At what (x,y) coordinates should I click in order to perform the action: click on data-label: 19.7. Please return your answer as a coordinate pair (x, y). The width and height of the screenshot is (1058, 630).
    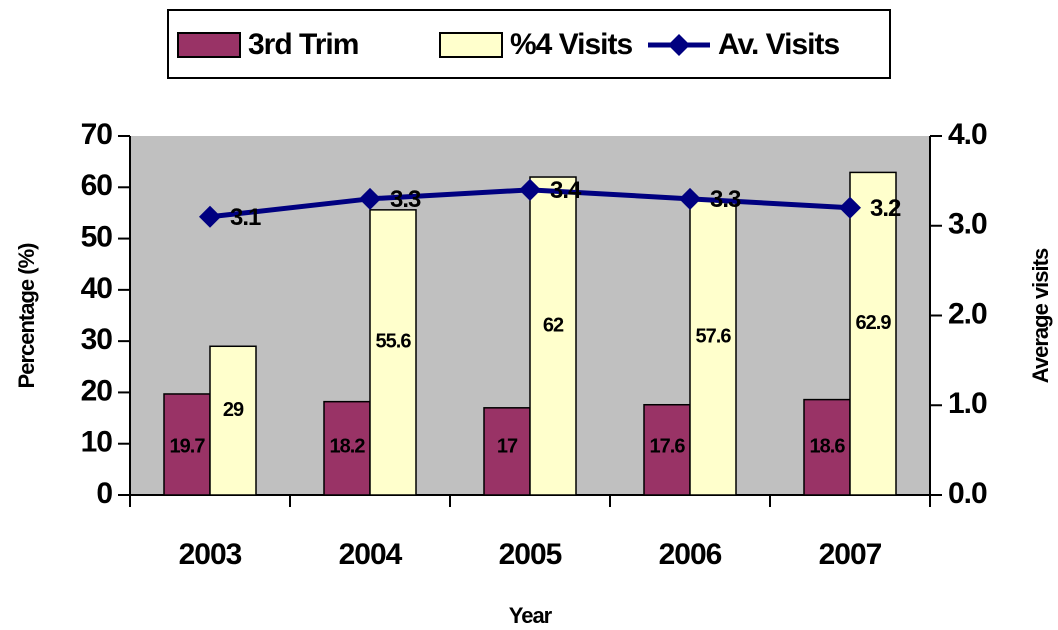
    Looking at the image, I should click on (188, 446).